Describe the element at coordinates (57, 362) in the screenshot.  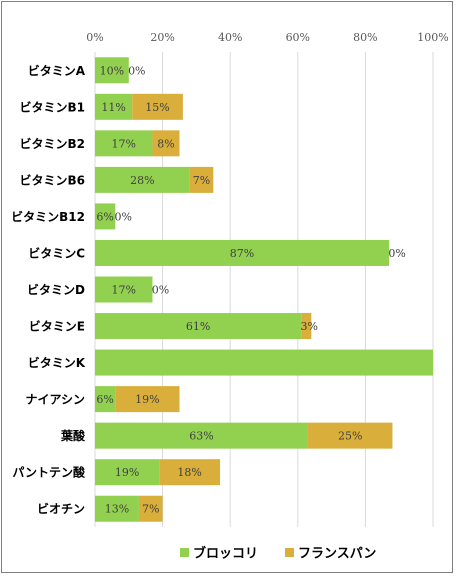
I see `category-label: ビタミンK` at that location.